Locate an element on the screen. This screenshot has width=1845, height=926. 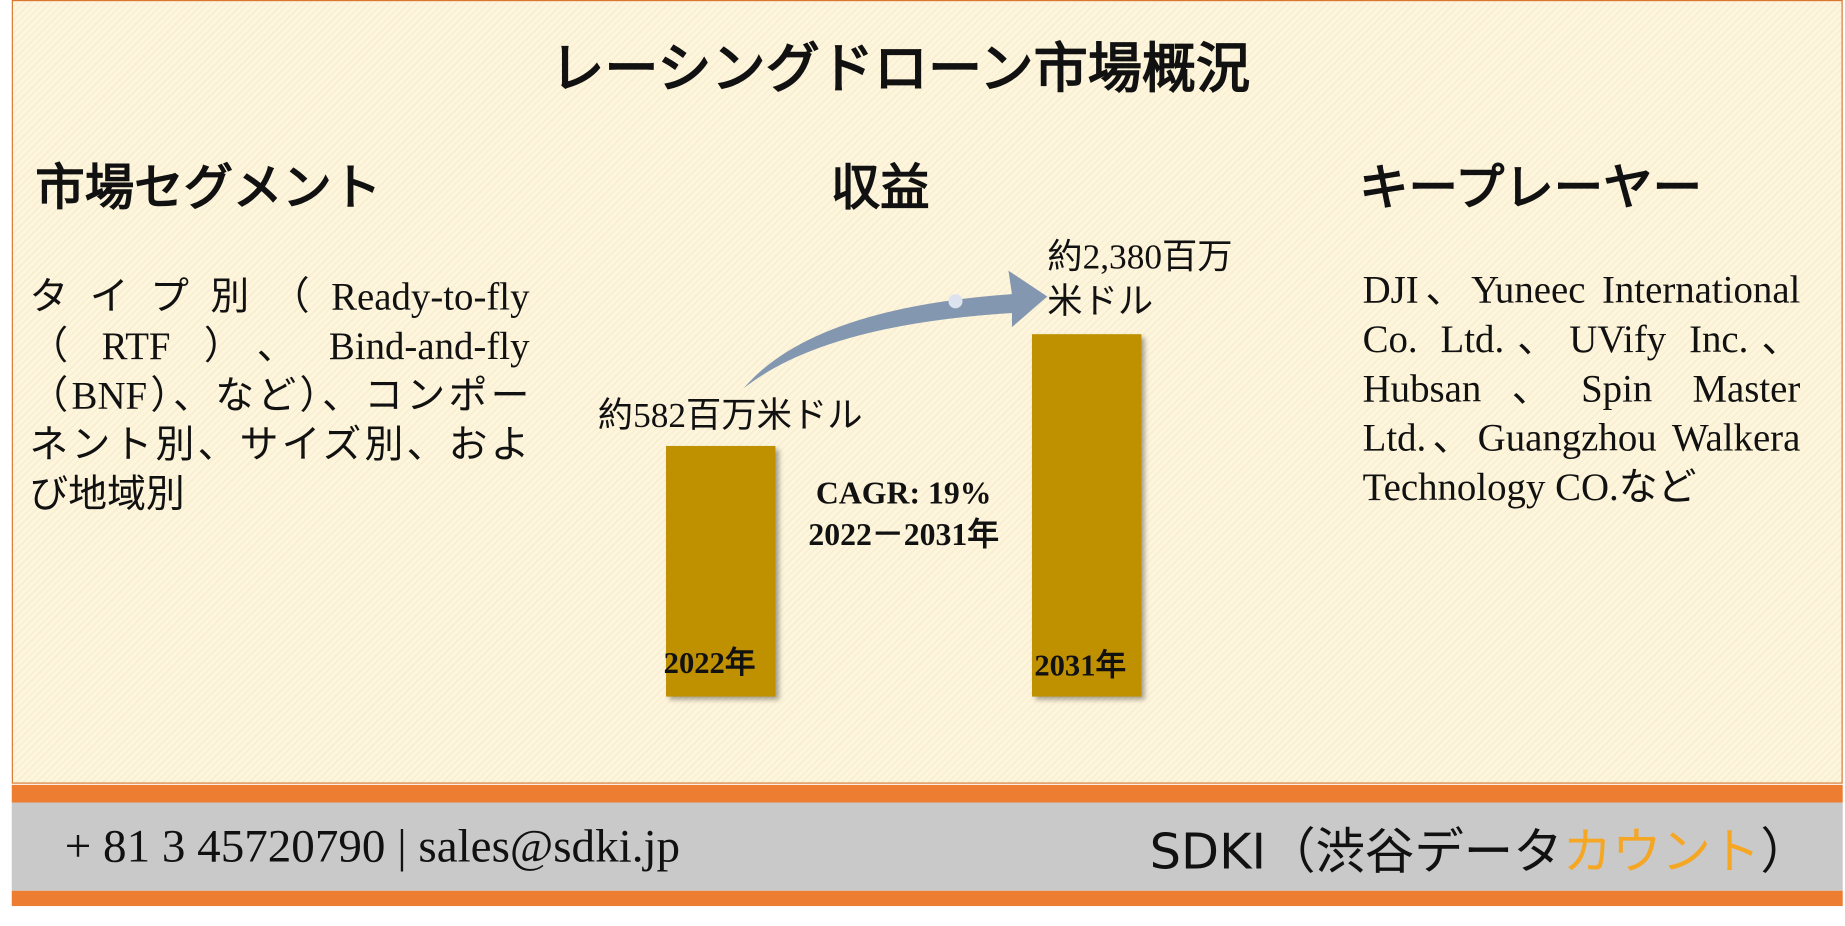
end-value-label: 約2,380百万米ドル is located at coordinates (1140, 279).